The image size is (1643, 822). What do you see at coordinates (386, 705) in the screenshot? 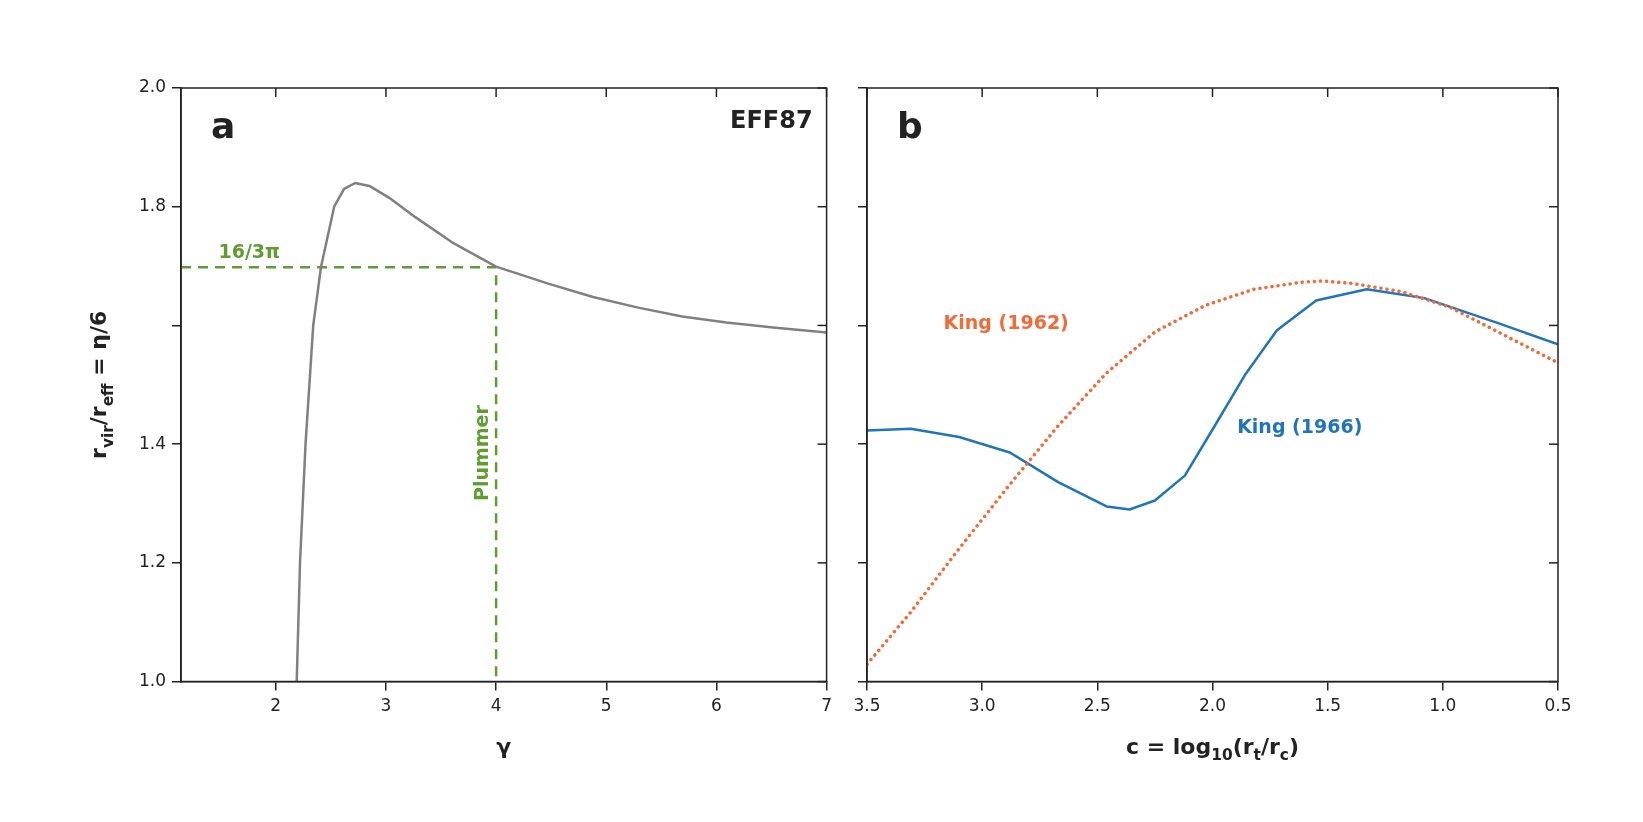
I see `x-tick-label: 3` at bounding box center [386, 705].